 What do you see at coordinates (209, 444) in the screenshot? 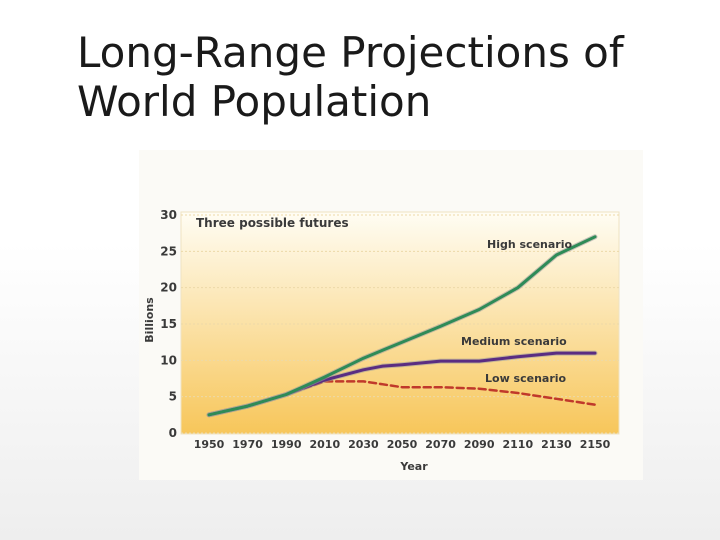
I see `x-tick-label: 1950` at bounding box center [209, 444].